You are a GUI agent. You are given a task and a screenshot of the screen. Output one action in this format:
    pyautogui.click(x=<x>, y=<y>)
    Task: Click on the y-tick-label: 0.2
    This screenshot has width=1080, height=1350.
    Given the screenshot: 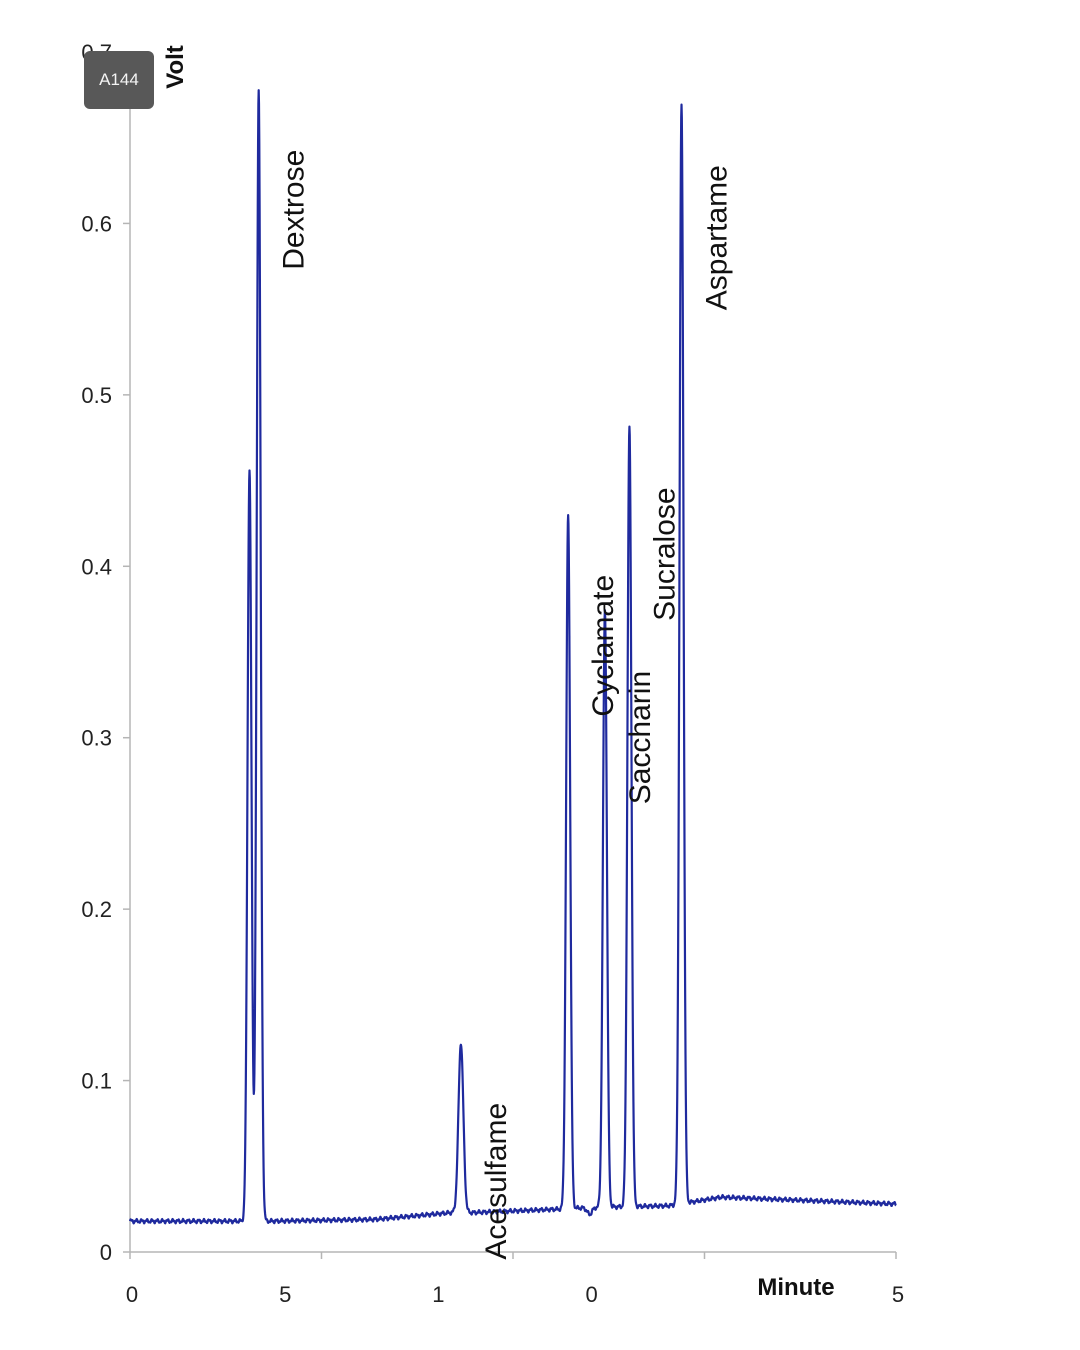 What is the action you would take?
    pyautogui.click(x=96, y=909)
    